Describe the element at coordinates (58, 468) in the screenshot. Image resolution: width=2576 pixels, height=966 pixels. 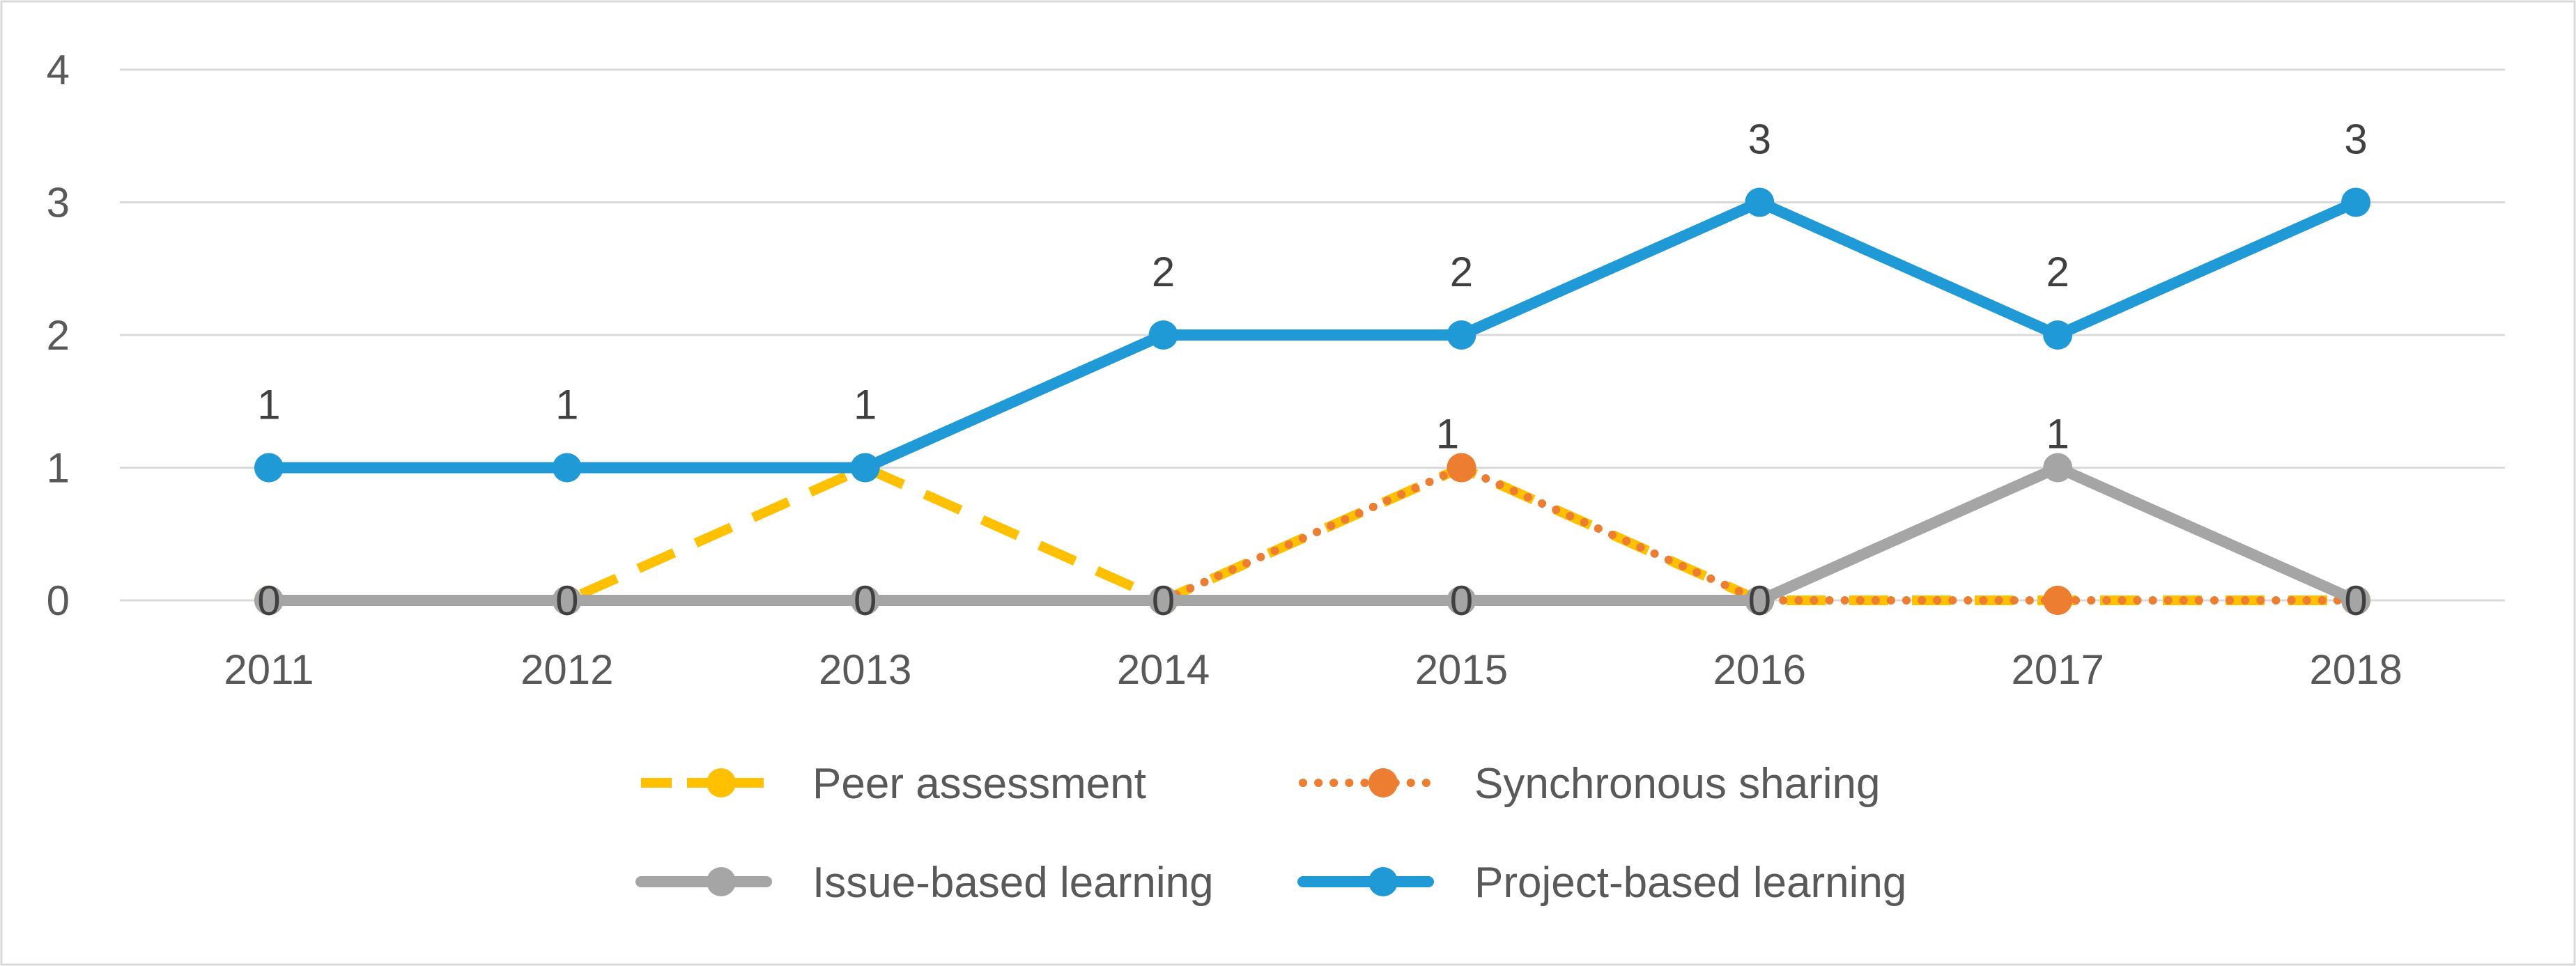
I see `y-tick-label: 1` at that location.